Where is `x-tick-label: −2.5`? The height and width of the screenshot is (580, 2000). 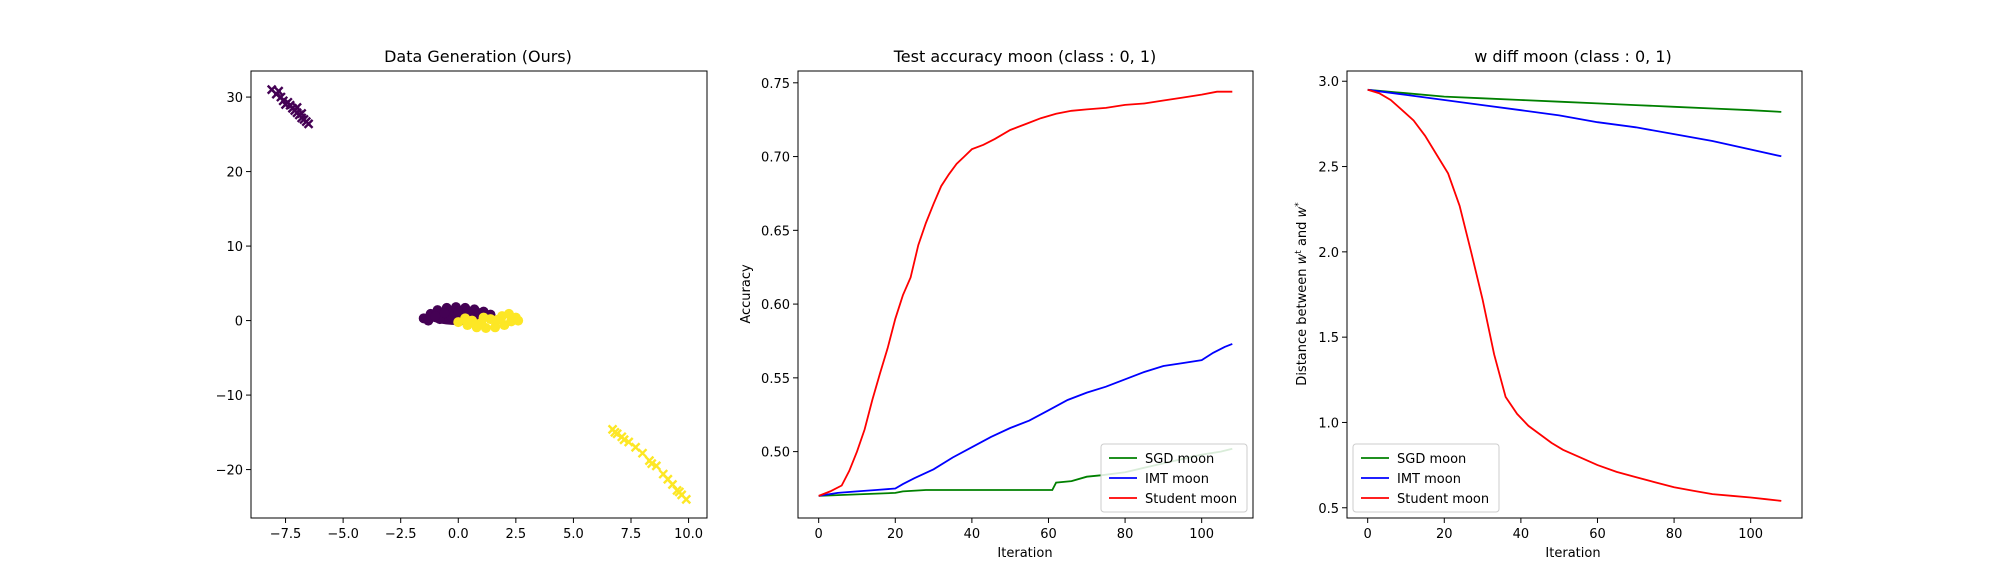
x-tick-label: −2.5 is located at coordinates (401, 534).